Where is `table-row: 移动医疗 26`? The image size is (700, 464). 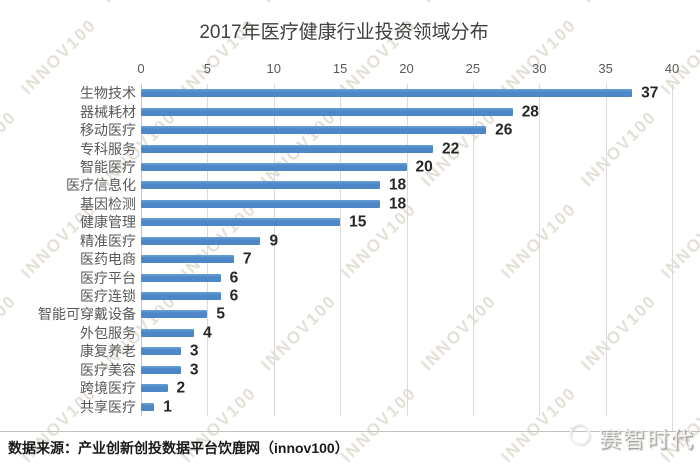 table-row: 移动医疗 26 is located at coordinates (350, 130).